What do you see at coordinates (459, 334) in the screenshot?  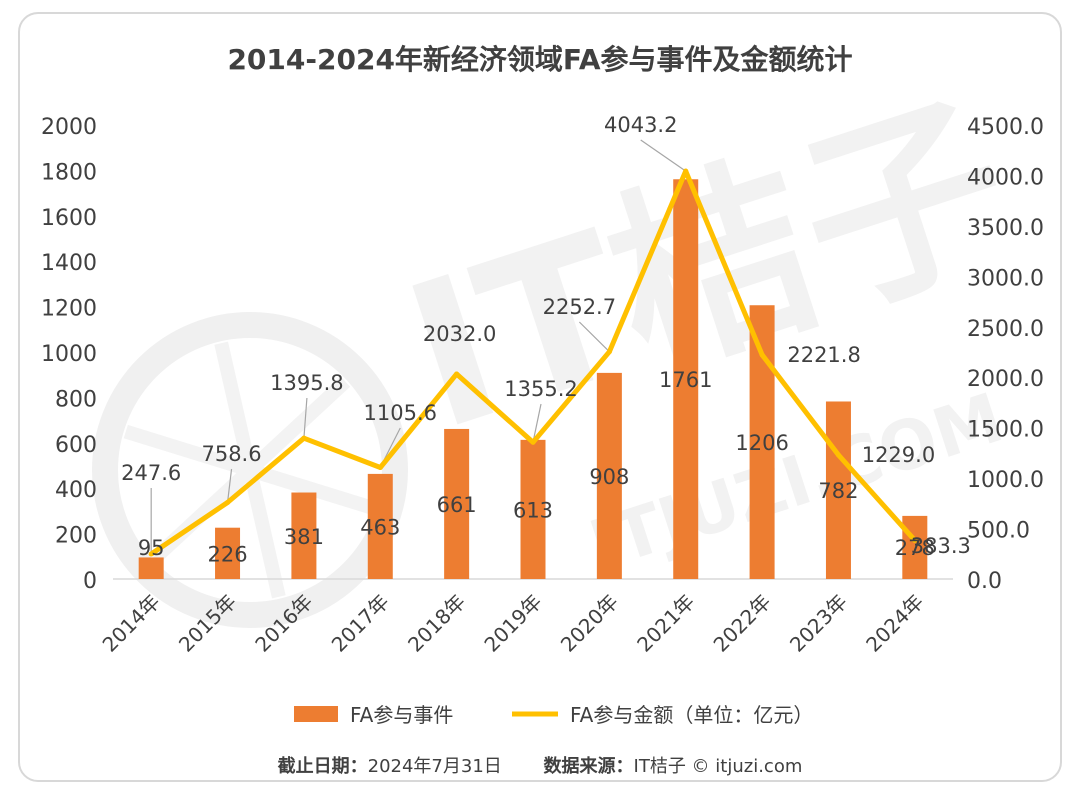 I see `line-value-label: 2032.0` at bounding box center [459, 334].